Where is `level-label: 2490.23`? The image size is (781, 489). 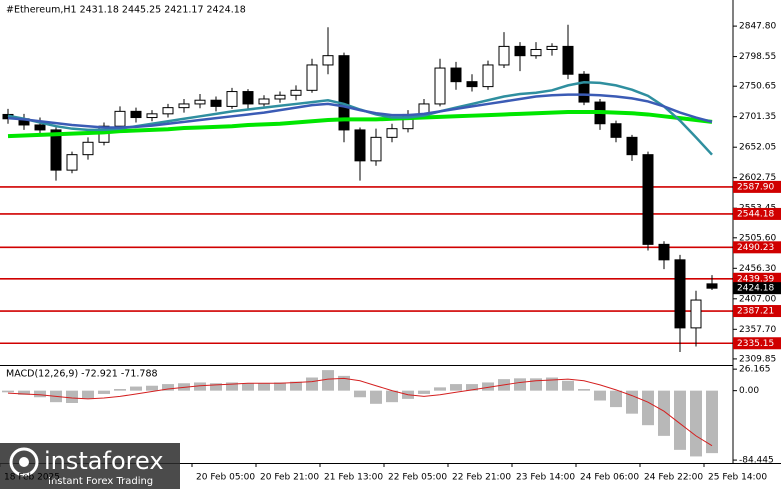
level-label: 2490.23 is located at coordinates (755, 248).